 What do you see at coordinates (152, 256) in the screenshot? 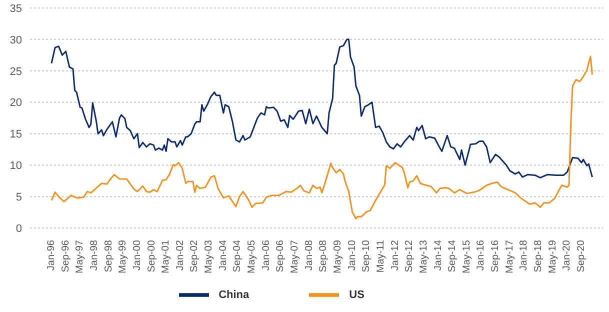
I see `x-tick-label: Sep-00` at bounding box center [152, 256].